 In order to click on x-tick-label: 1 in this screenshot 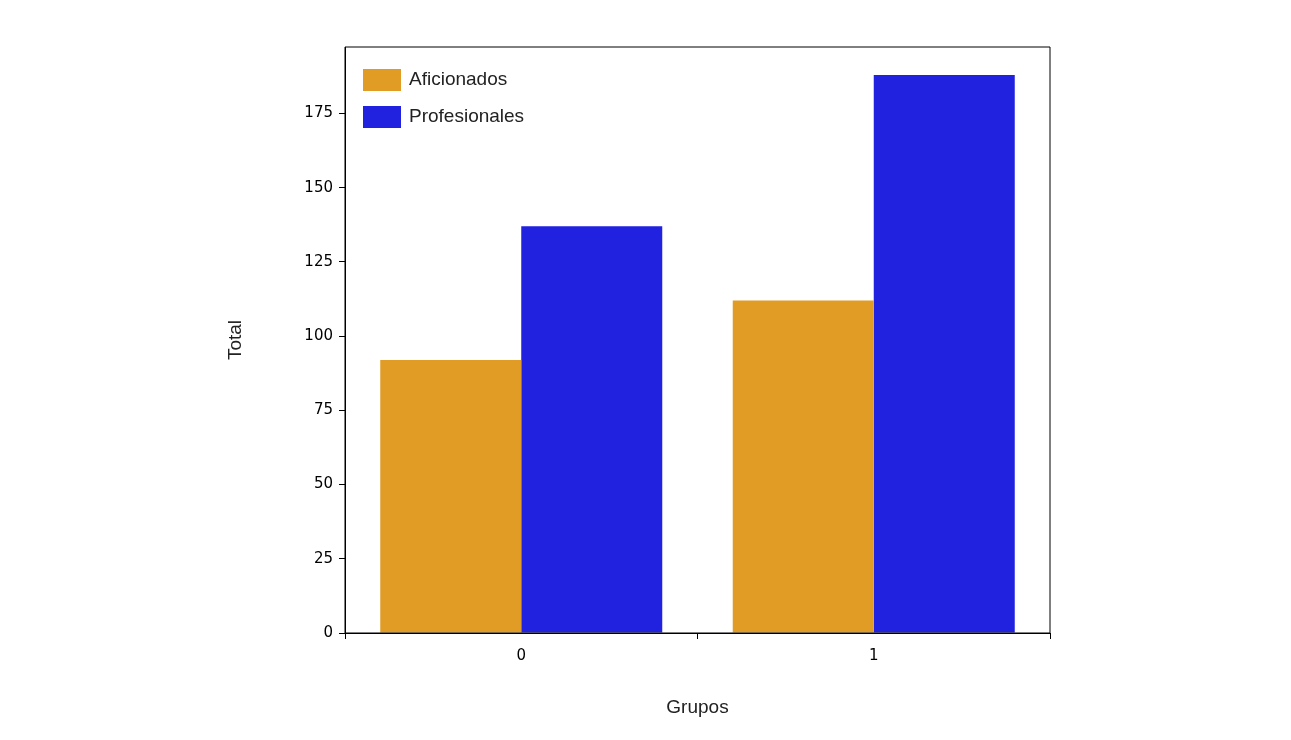, I will do `click(873, 654)`.